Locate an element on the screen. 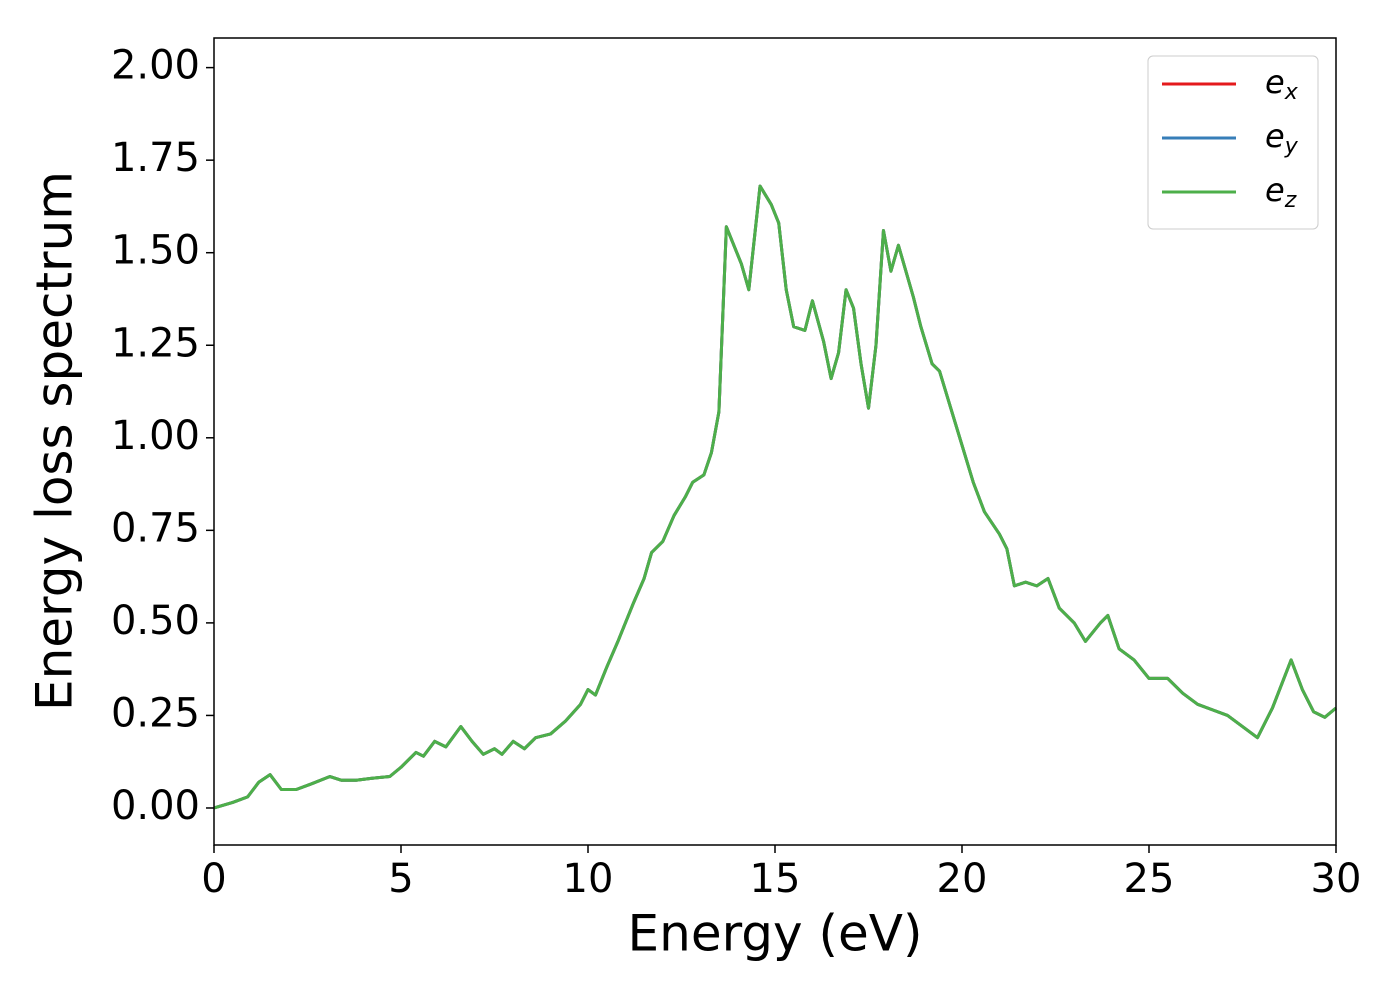 Image resolution: width=1400 pixels, height=1000 pixels. y-tick-label: 1.50 is located at coordinates (155, 251).